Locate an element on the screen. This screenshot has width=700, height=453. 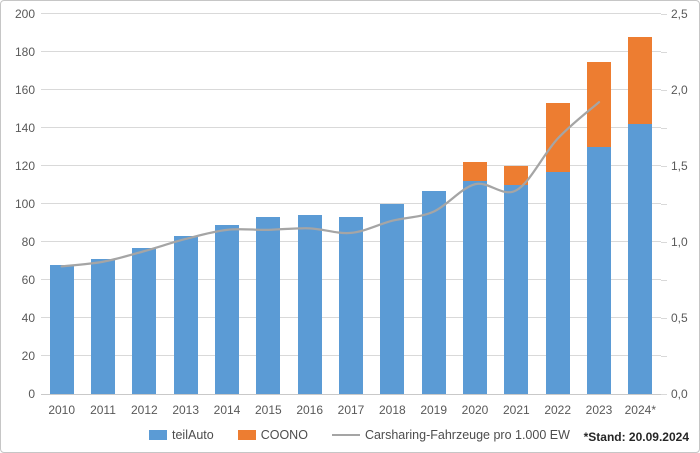
left-axis-label: 20 is located at coordinates (28, 356).